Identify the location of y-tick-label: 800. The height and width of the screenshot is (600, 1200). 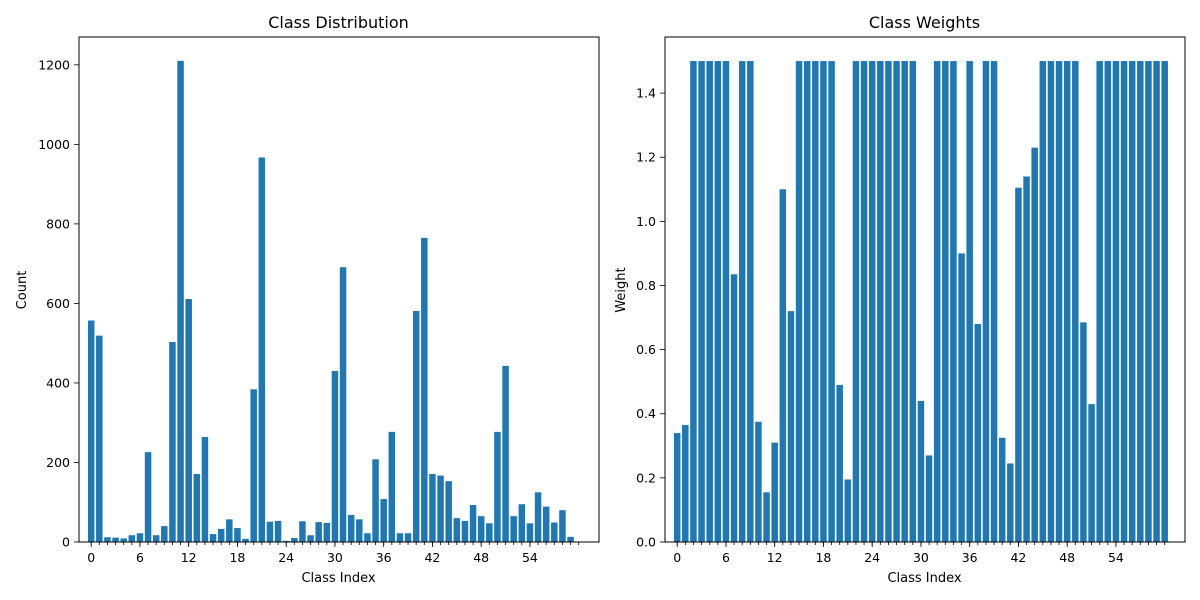
(58, 223).